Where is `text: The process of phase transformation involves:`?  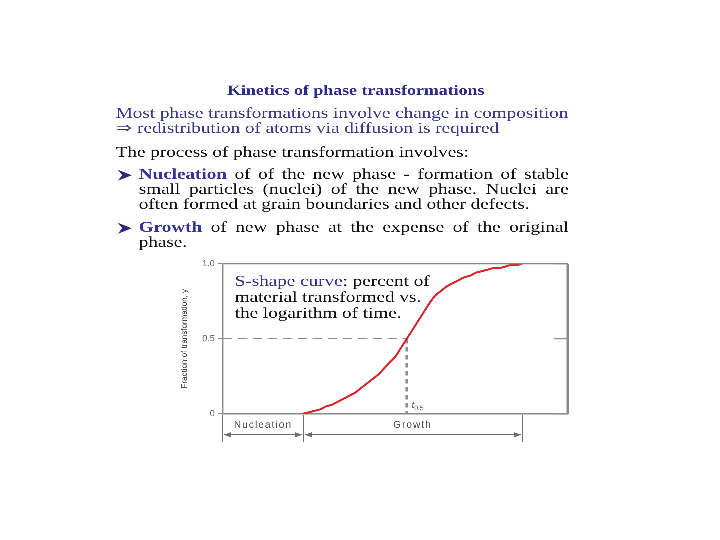 text: The process of phase transformation involves: is located at coordinates (293, 153).